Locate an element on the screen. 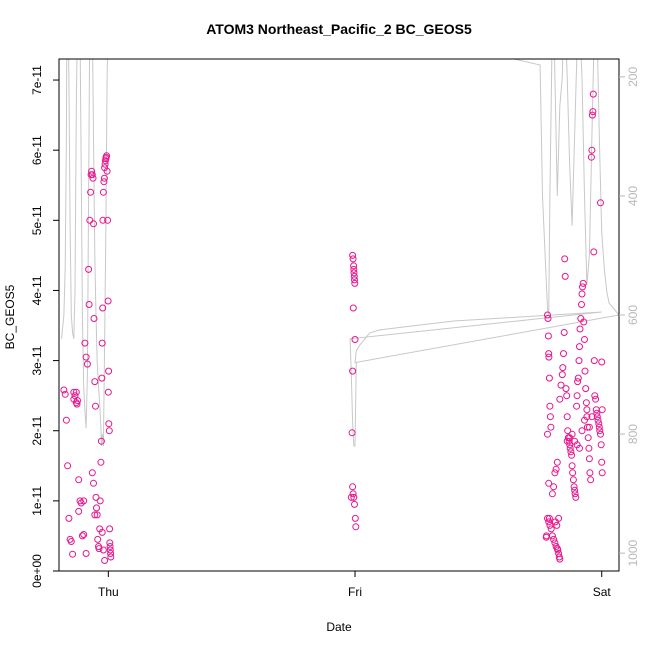 The image size is (650, 650). x-tick-label: Sat is located at coordinates (602, 592).